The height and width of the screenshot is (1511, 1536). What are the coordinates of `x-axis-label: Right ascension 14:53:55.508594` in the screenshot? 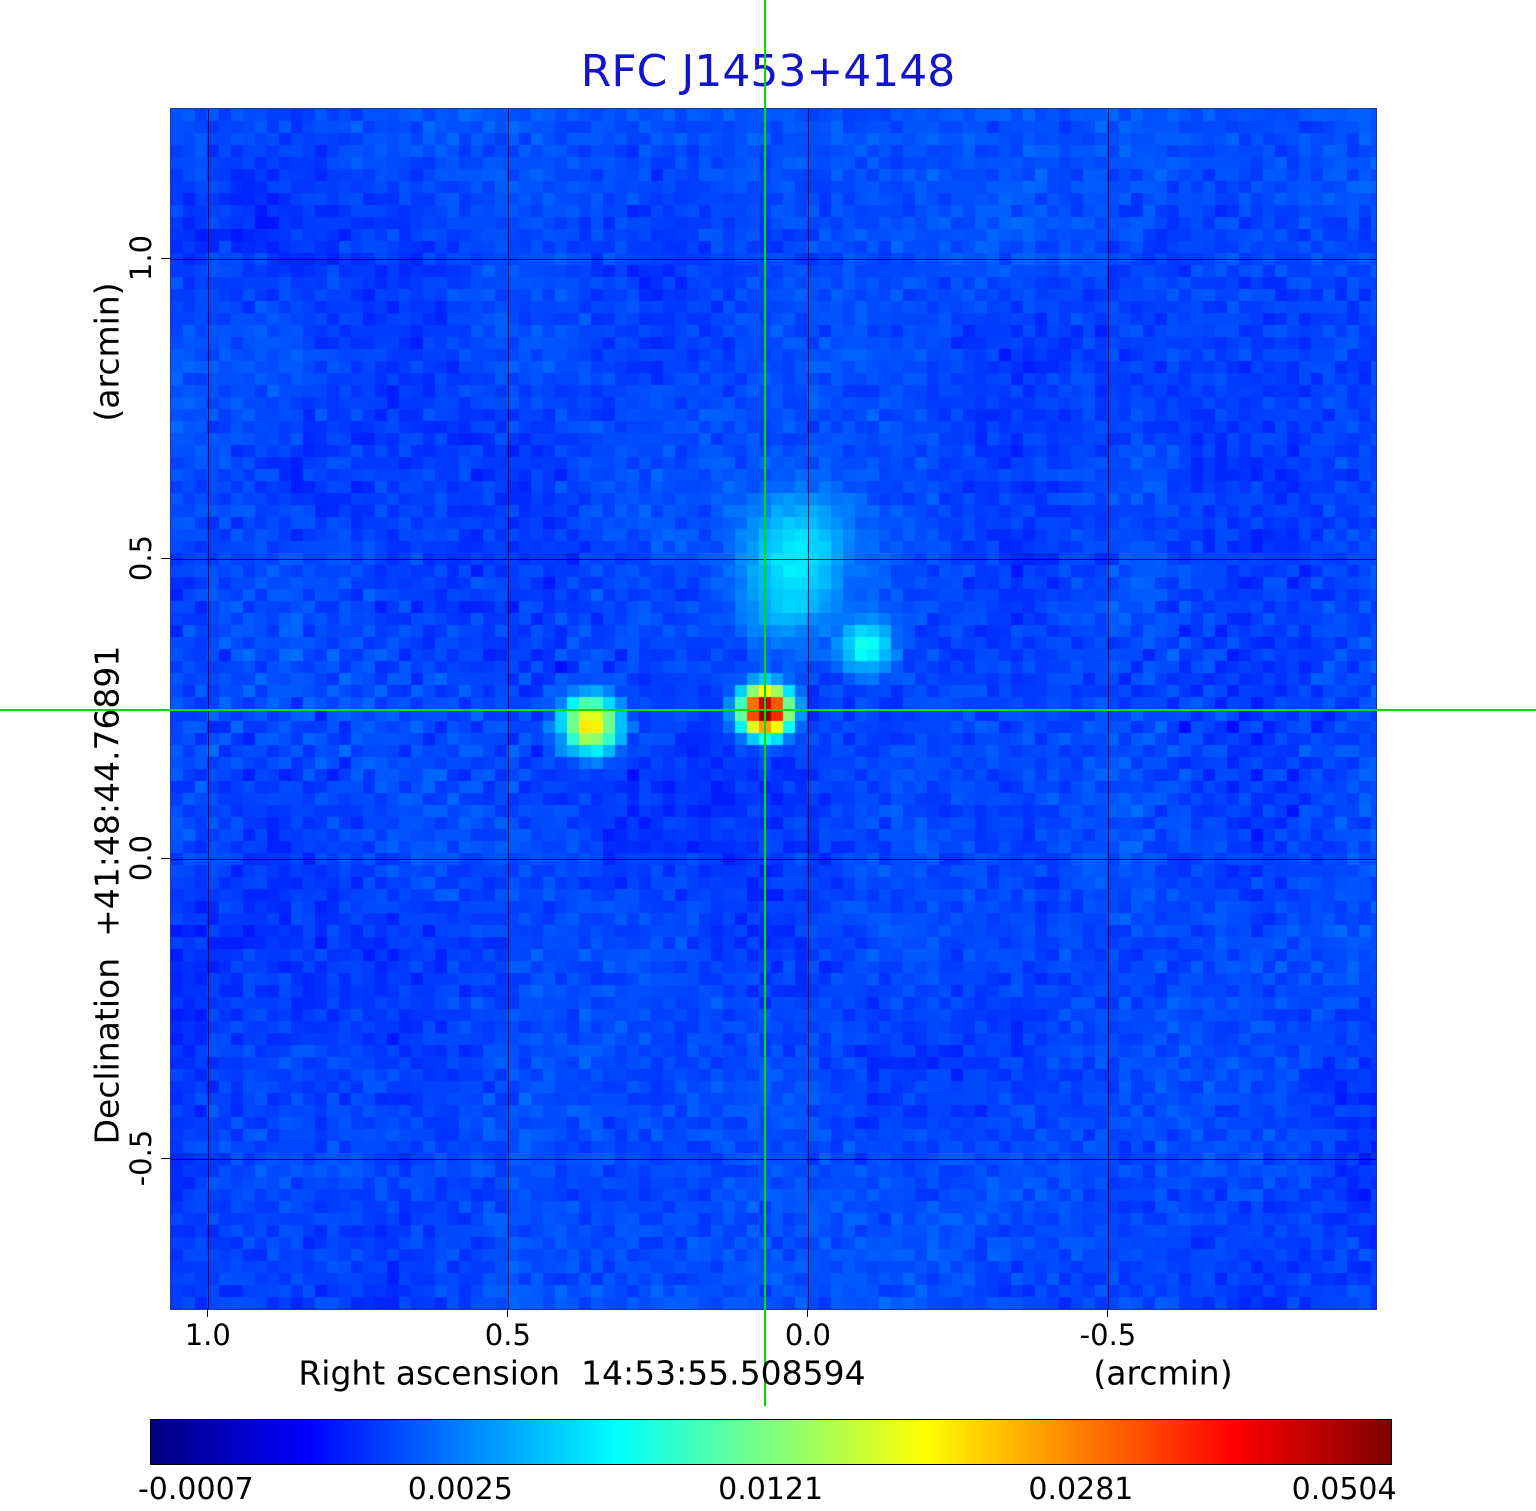 It's located at (582, 1373).